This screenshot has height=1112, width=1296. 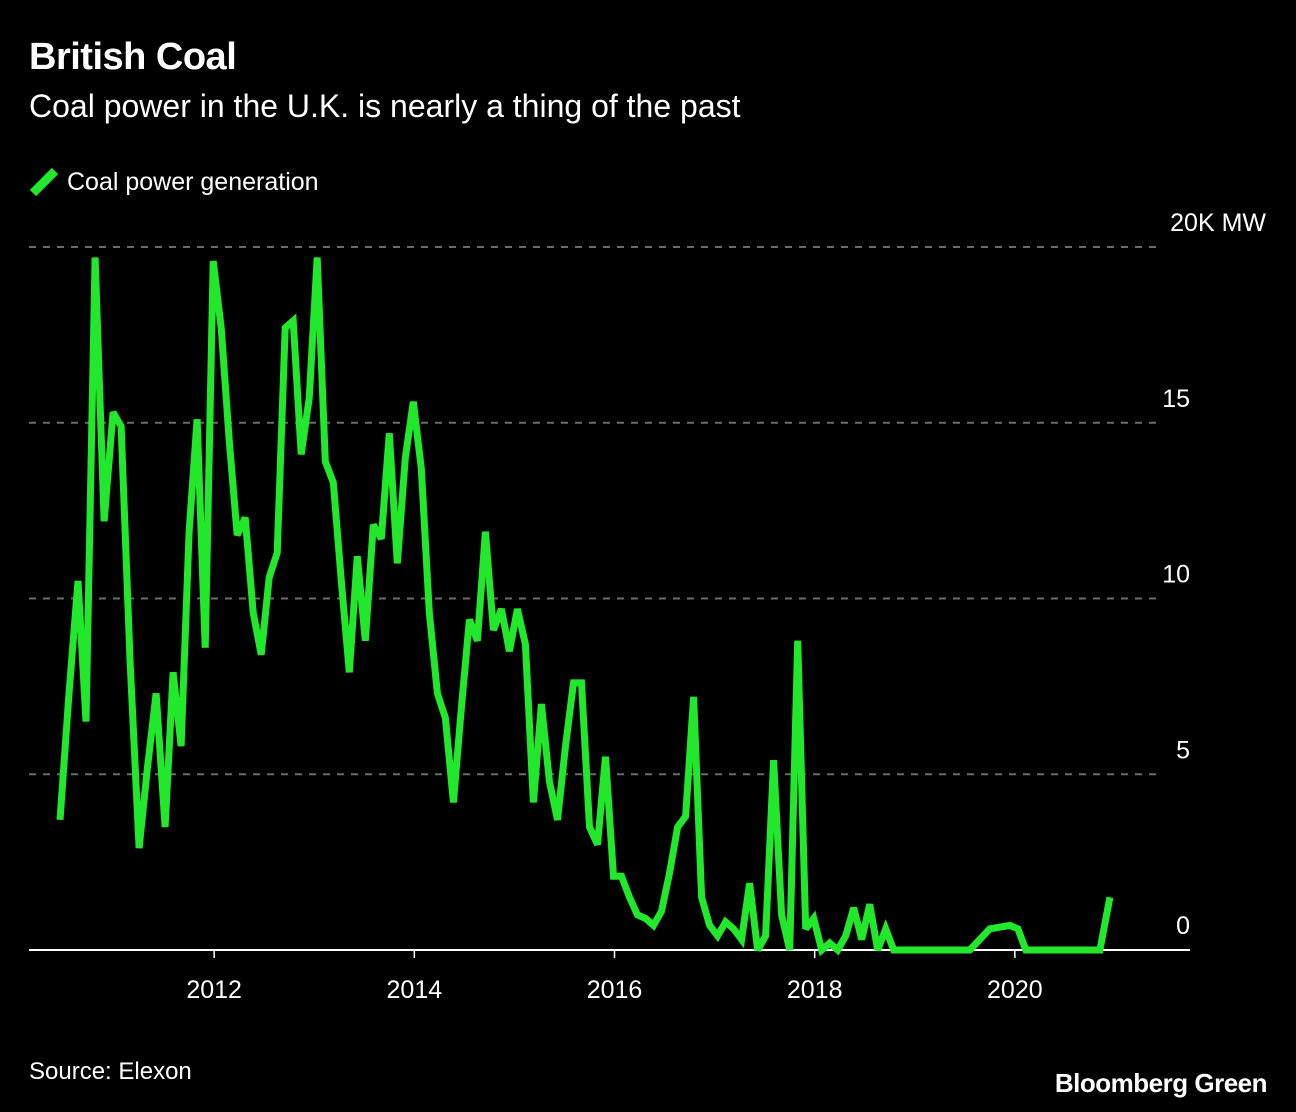 What do you see at coordinates (44, 182) in the screenshot?
I see `legend-swatch-icon` at bounding box center [44, 182].